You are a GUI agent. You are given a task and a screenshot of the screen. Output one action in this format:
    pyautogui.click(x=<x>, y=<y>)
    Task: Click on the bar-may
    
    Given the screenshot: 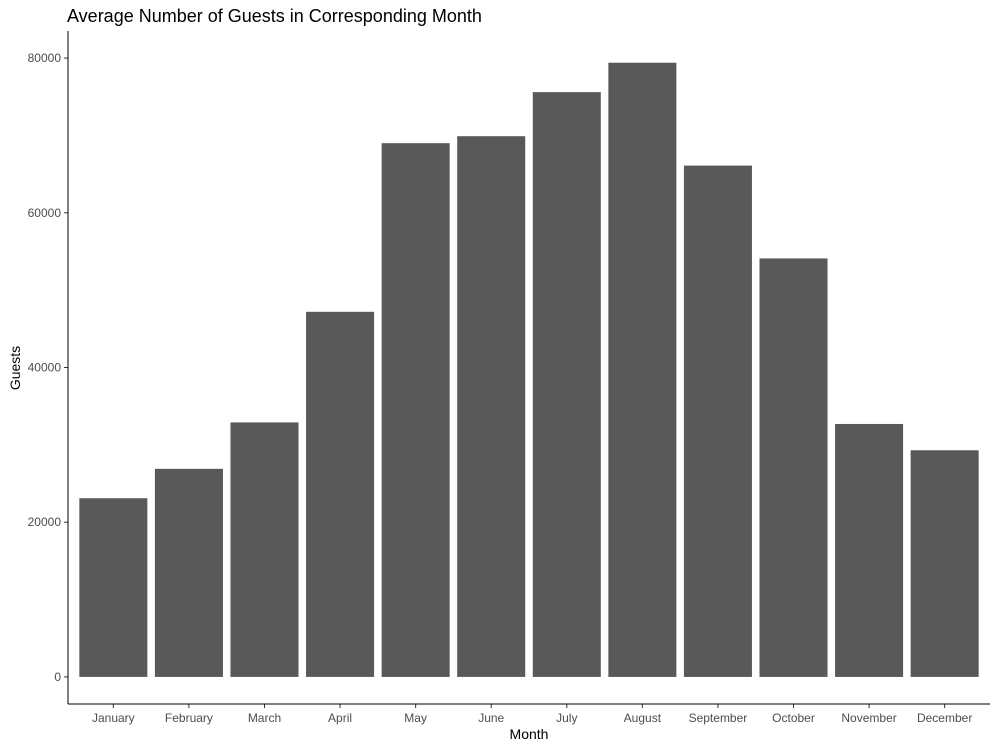 What is the action you would take?
    pyautogui.click(x=415, y=410)
    